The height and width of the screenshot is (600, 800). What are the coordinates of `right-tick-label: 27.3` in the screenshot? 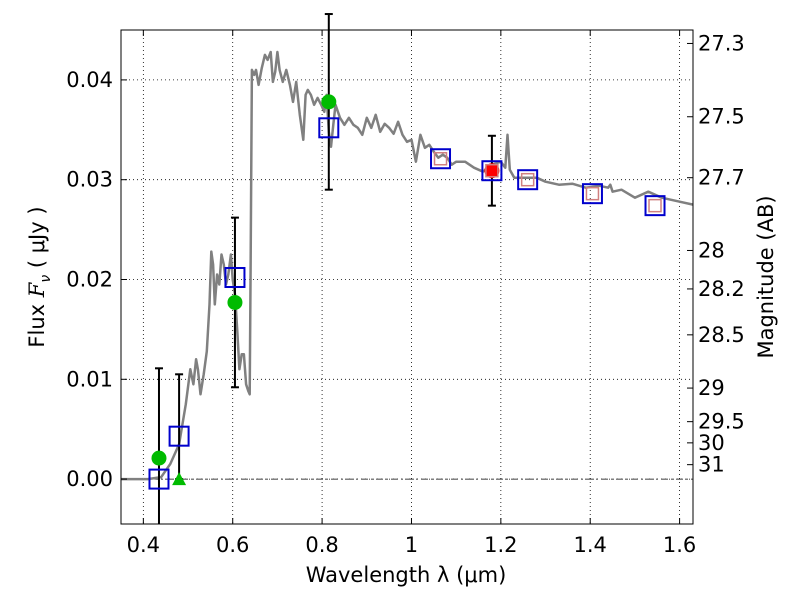 It's located at (721, 43).